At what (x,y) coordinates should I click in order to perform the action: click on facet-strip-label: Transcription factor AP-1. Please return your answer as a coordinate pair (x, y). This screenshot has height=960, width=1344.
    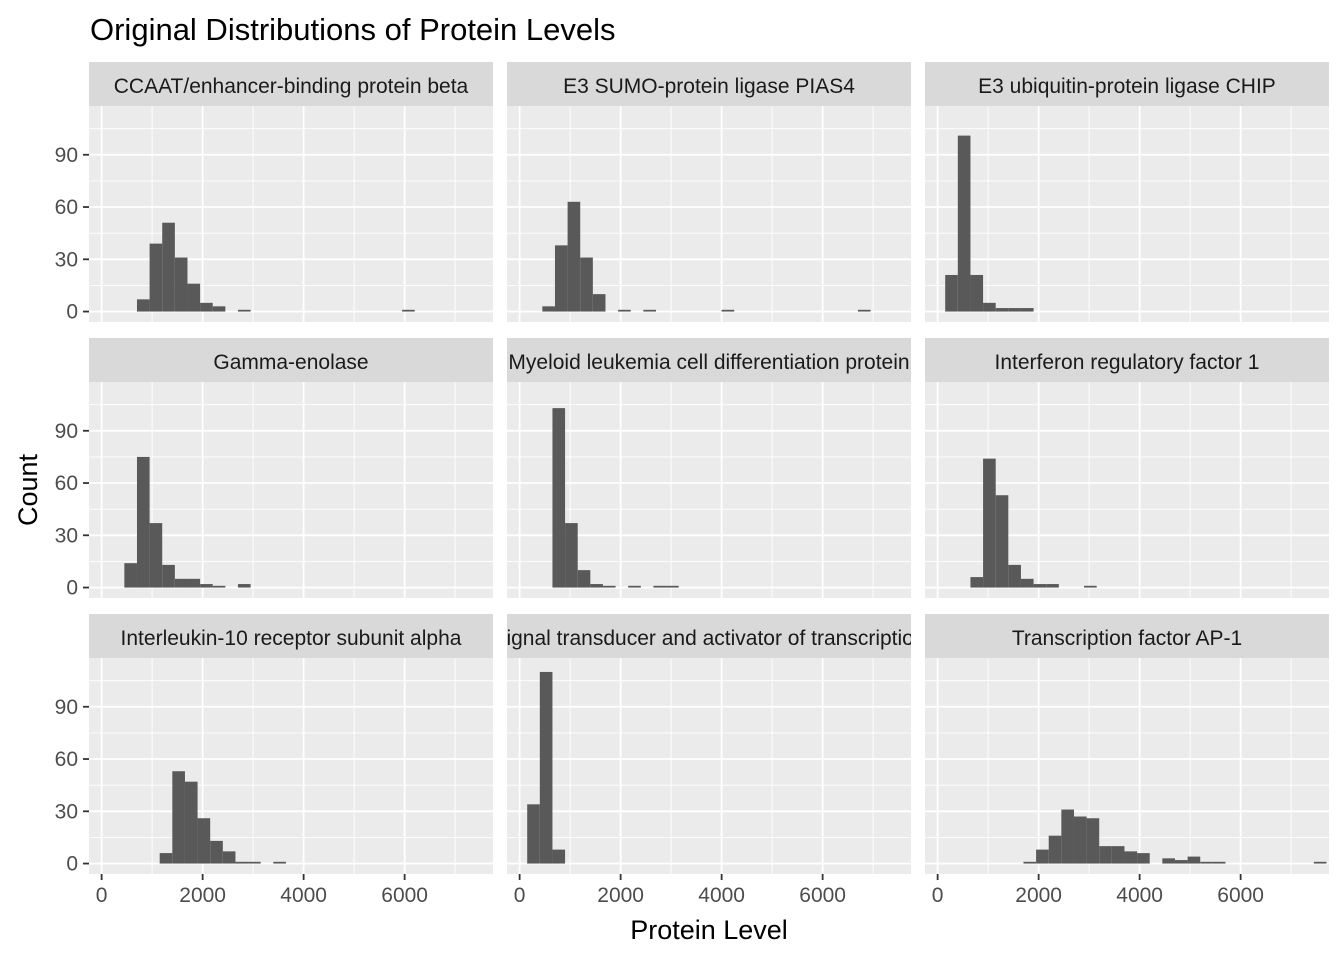
    Looking at the image, I should click on (1127, 638).